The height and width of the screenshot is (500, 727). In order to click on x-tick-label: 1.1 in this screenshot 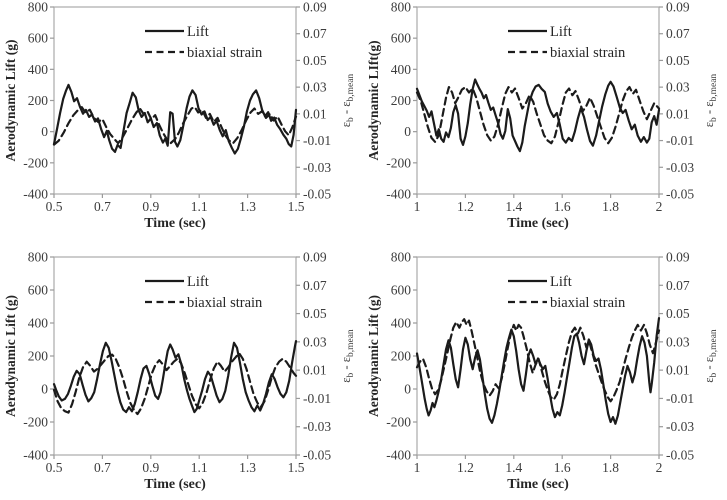, I will do `click(199, 206)`.